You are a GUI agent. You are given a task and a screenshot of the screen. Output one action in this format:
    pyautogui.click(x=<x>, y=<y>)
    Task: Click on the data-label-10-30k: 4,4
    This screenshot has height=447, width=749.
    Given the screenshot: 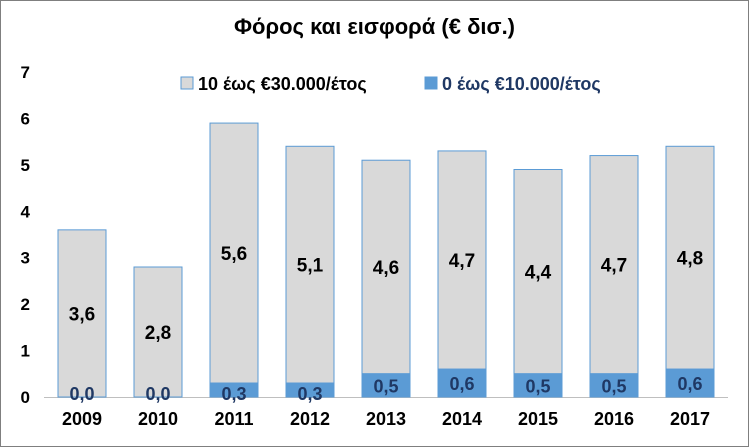 What is the action you would take?
    pyautogui.click(x=538, y=273)
    